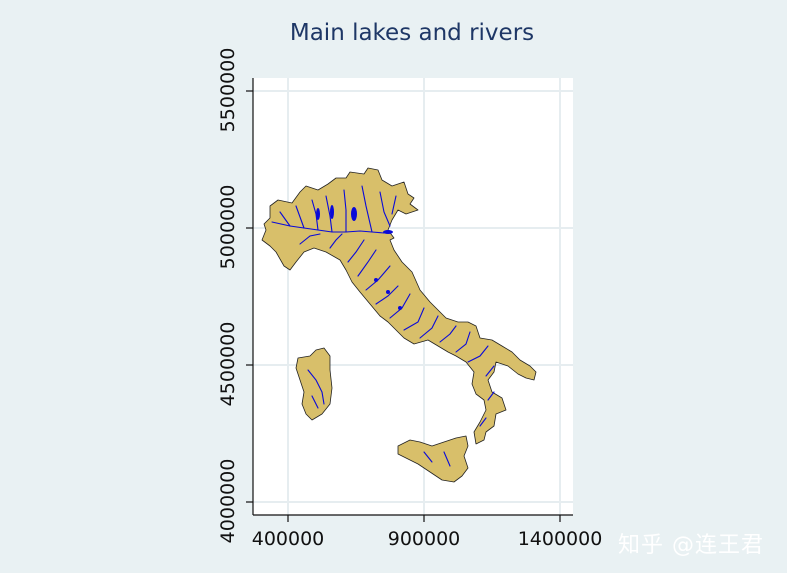 The height and width of the screenshot is (573, 787). I want to click on sicily, so click(433, 459).